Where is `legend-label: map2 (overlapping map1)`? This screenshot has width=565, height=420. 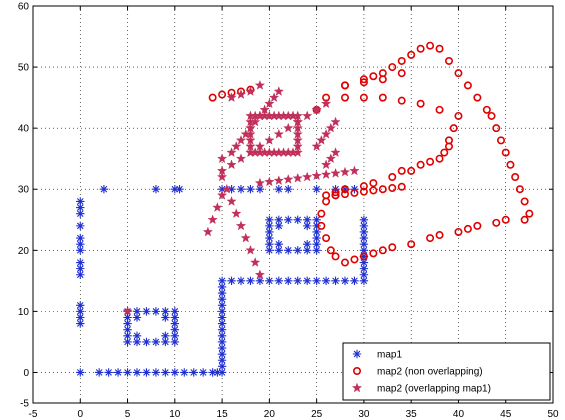
legend-label: map2 (overlapping map1) is located at coordinates (434, 389).